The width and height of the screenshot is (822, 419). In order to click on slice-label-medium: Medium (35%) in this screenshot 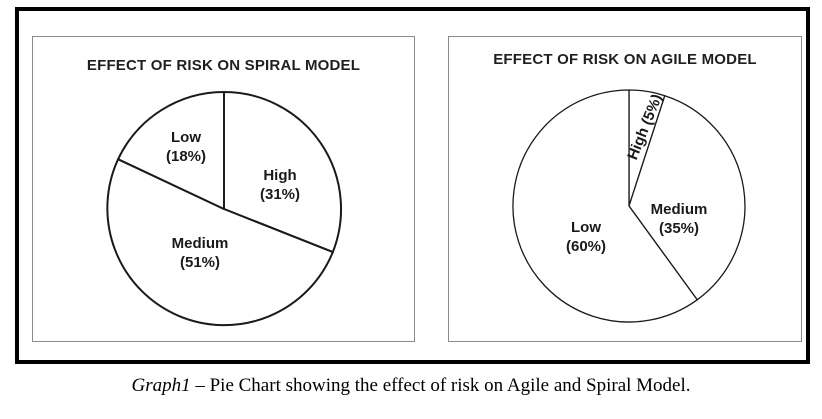, I will do `click(679, 219)`.